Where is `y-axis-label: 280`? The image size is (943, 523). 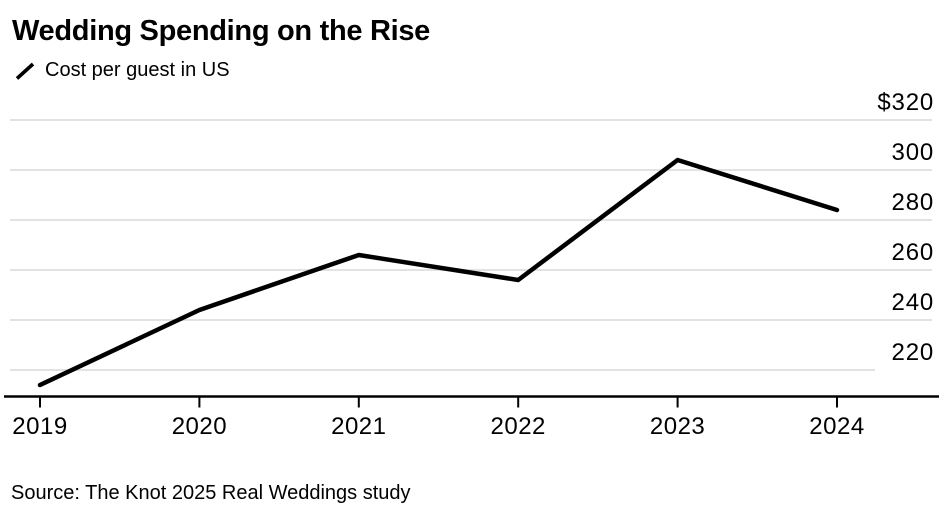
y-axis-label: 280 is located at coordinates (913, 202).